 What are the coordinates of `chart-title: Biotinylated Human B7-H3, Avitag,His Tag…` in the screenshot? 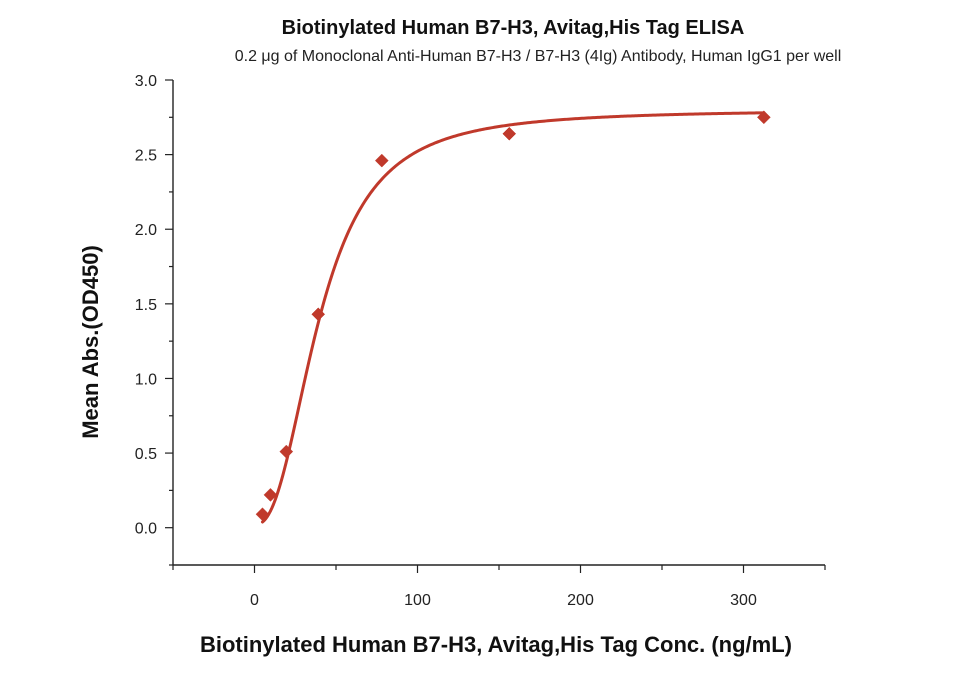 It's located at (513, 28).